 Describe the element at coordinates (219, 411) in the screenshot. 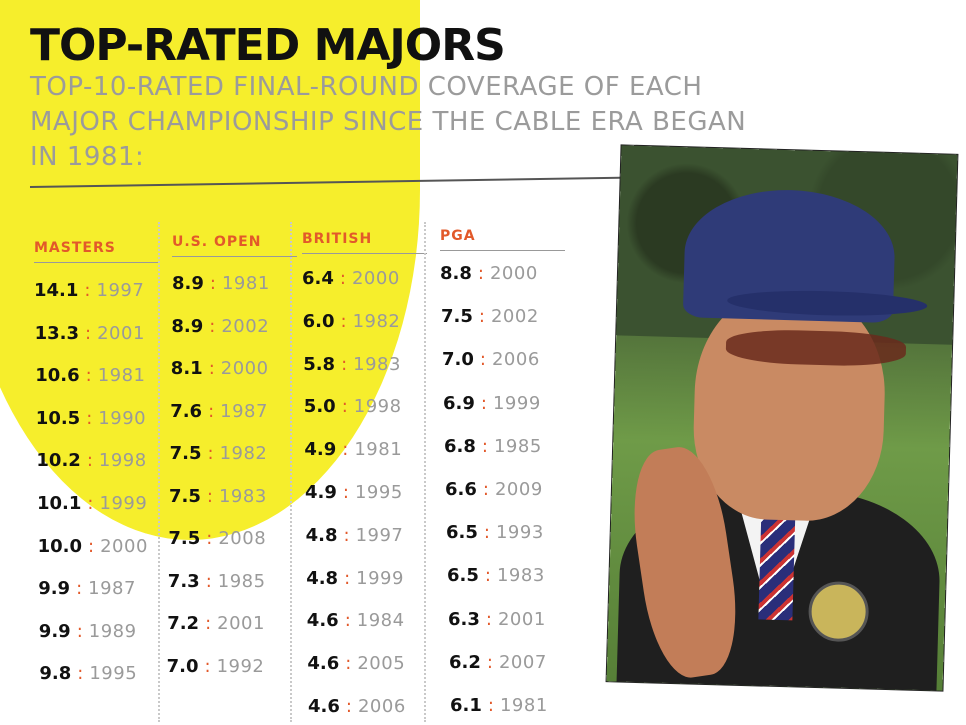

I see `rating-row: 7.6:1987` at that location.